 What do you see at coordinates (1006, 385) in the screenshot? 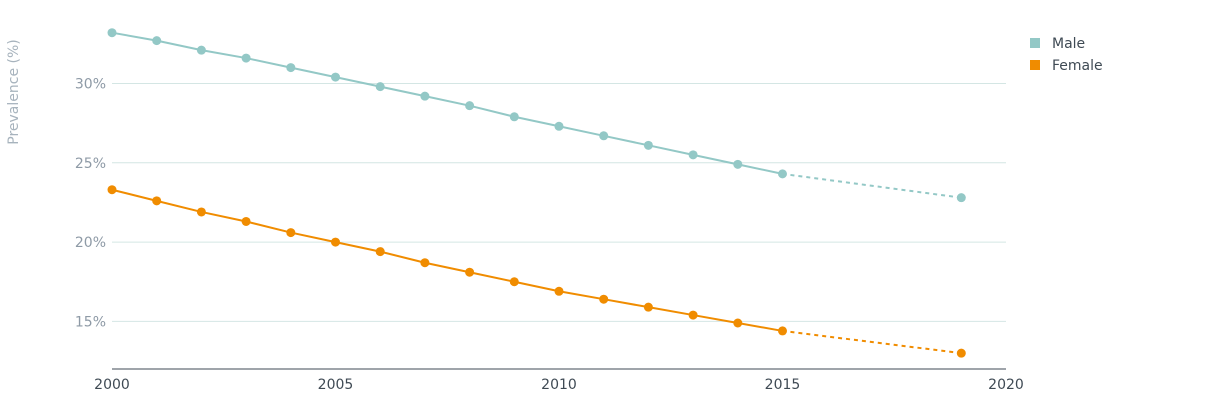
I see `x-tick-label: 2020` at bounding box center [1006, 385].